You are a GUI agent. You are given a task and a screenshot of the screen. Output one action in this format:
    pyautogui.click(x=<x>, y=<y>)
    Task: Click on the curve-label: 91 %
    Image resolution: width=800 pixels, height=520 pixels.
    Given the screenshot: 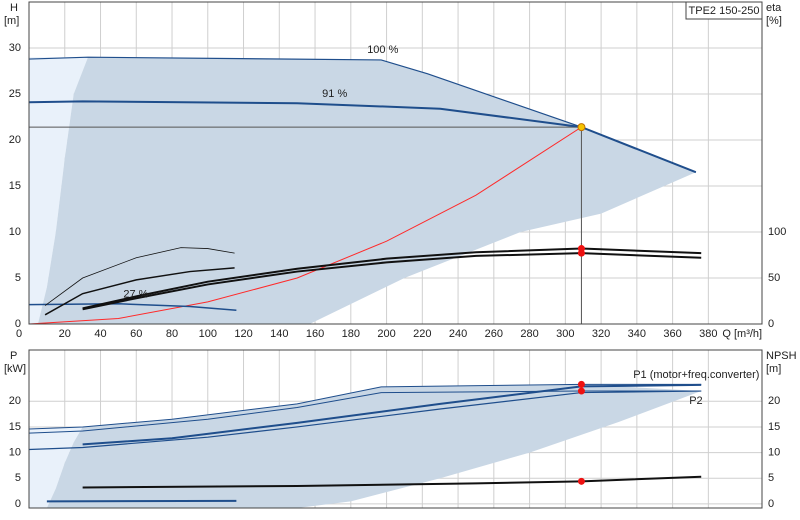 What is the action you would take?
    pyautogui.click(x=334, y=94)
    